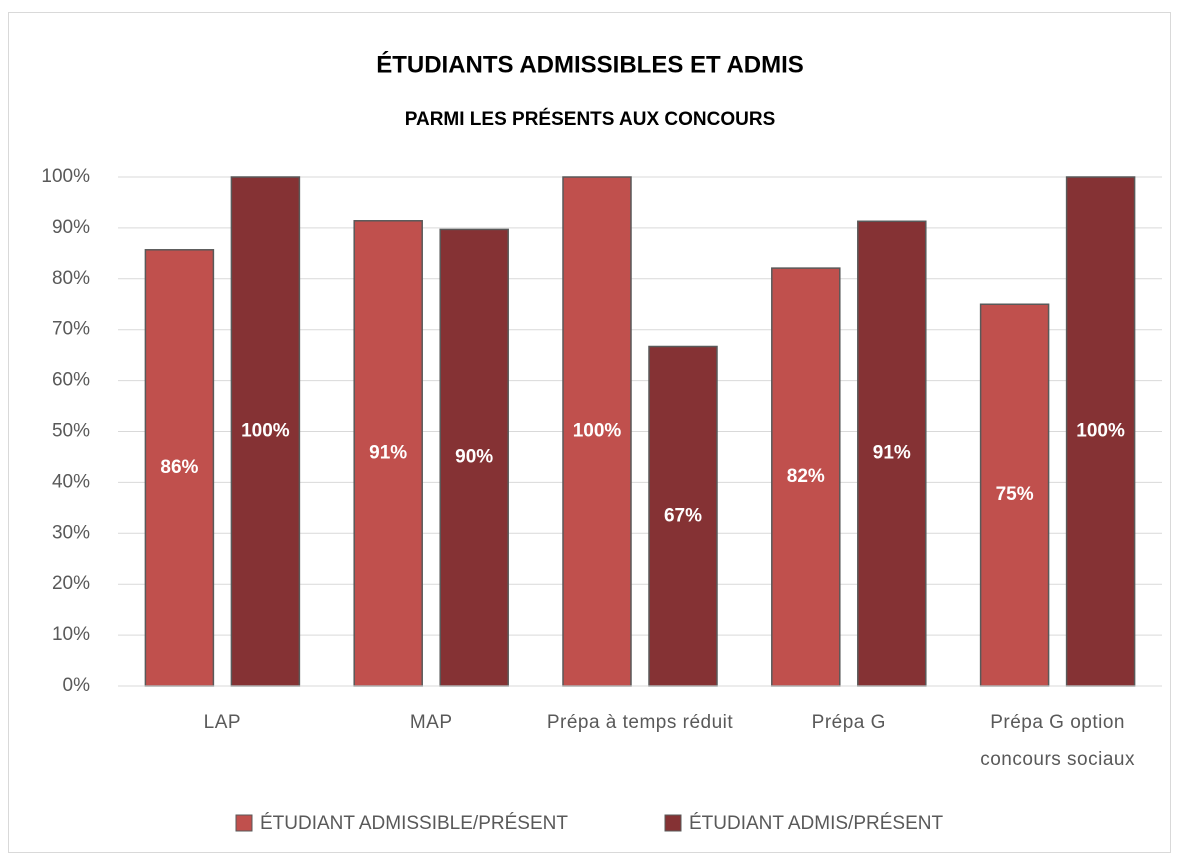 This screenshot has width=1179, height=859. What do you see at coordinates (640, 722) in the screenshot?
I see `x-tick-label: Prépa à temps réduit` at bounding box center [640, 722].